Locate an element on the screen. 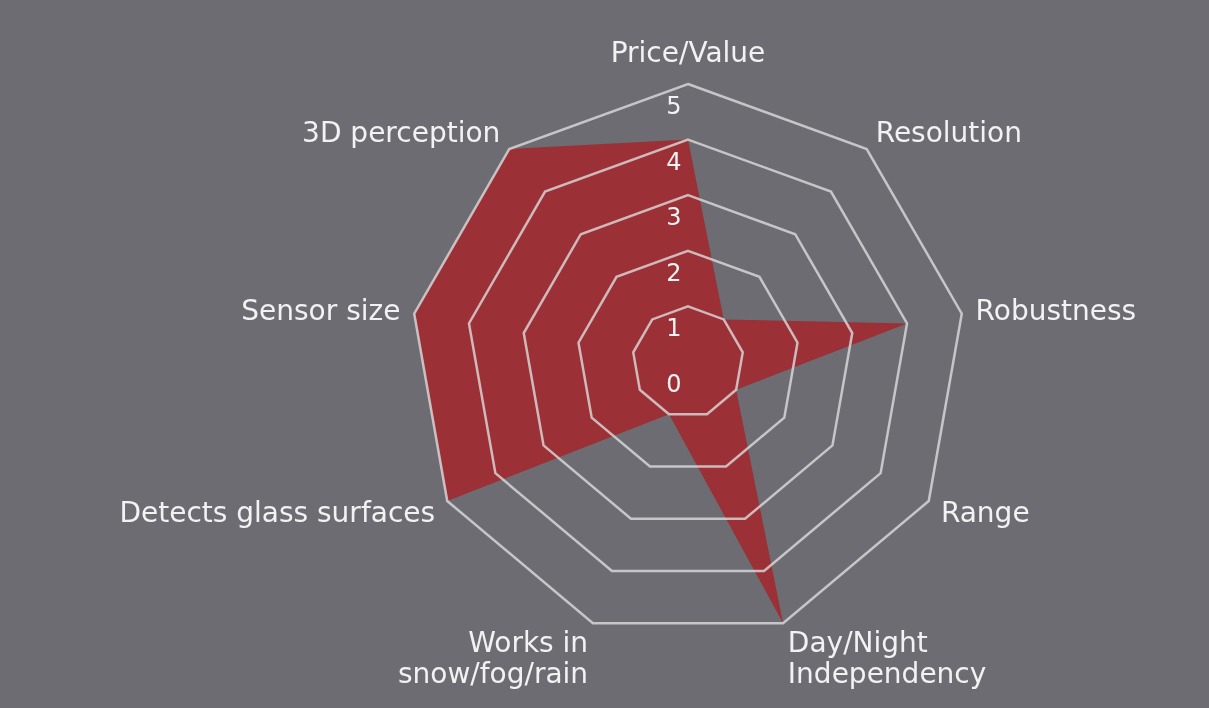  y-tick-label: 4 is located at coordinates (674, 161).